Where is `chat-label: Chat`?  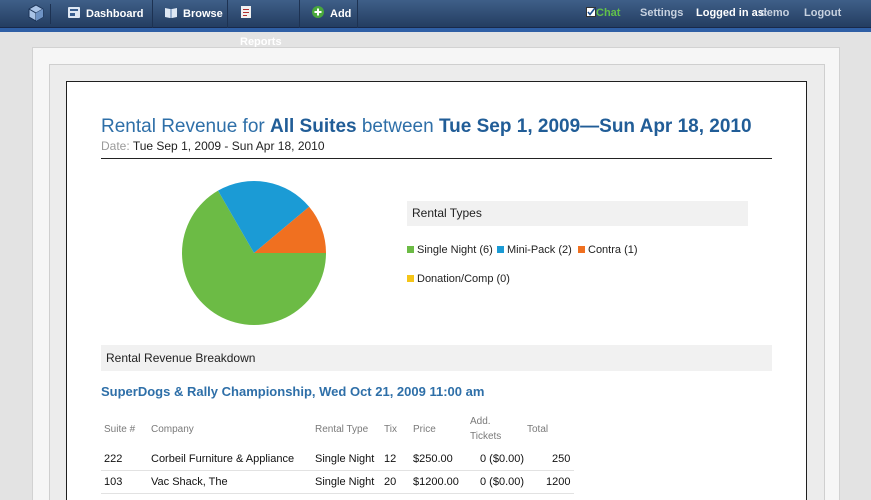
chat-label: Chat is located at coordinates (608, 13).